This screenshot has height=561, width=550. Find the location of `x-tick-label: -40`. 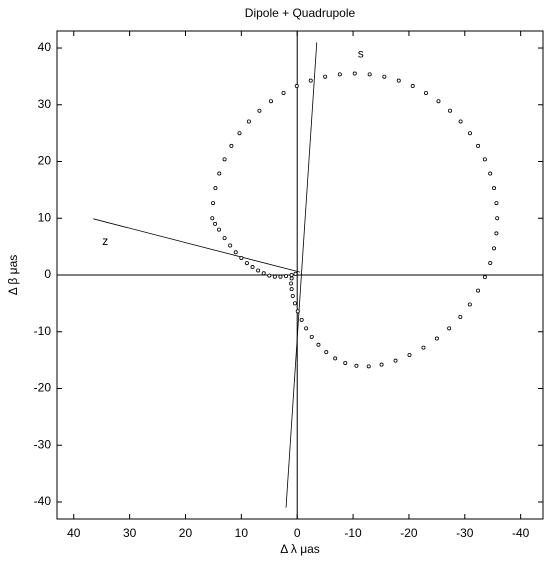

x-tick-label: -40 is located at coordinates (521, 533).